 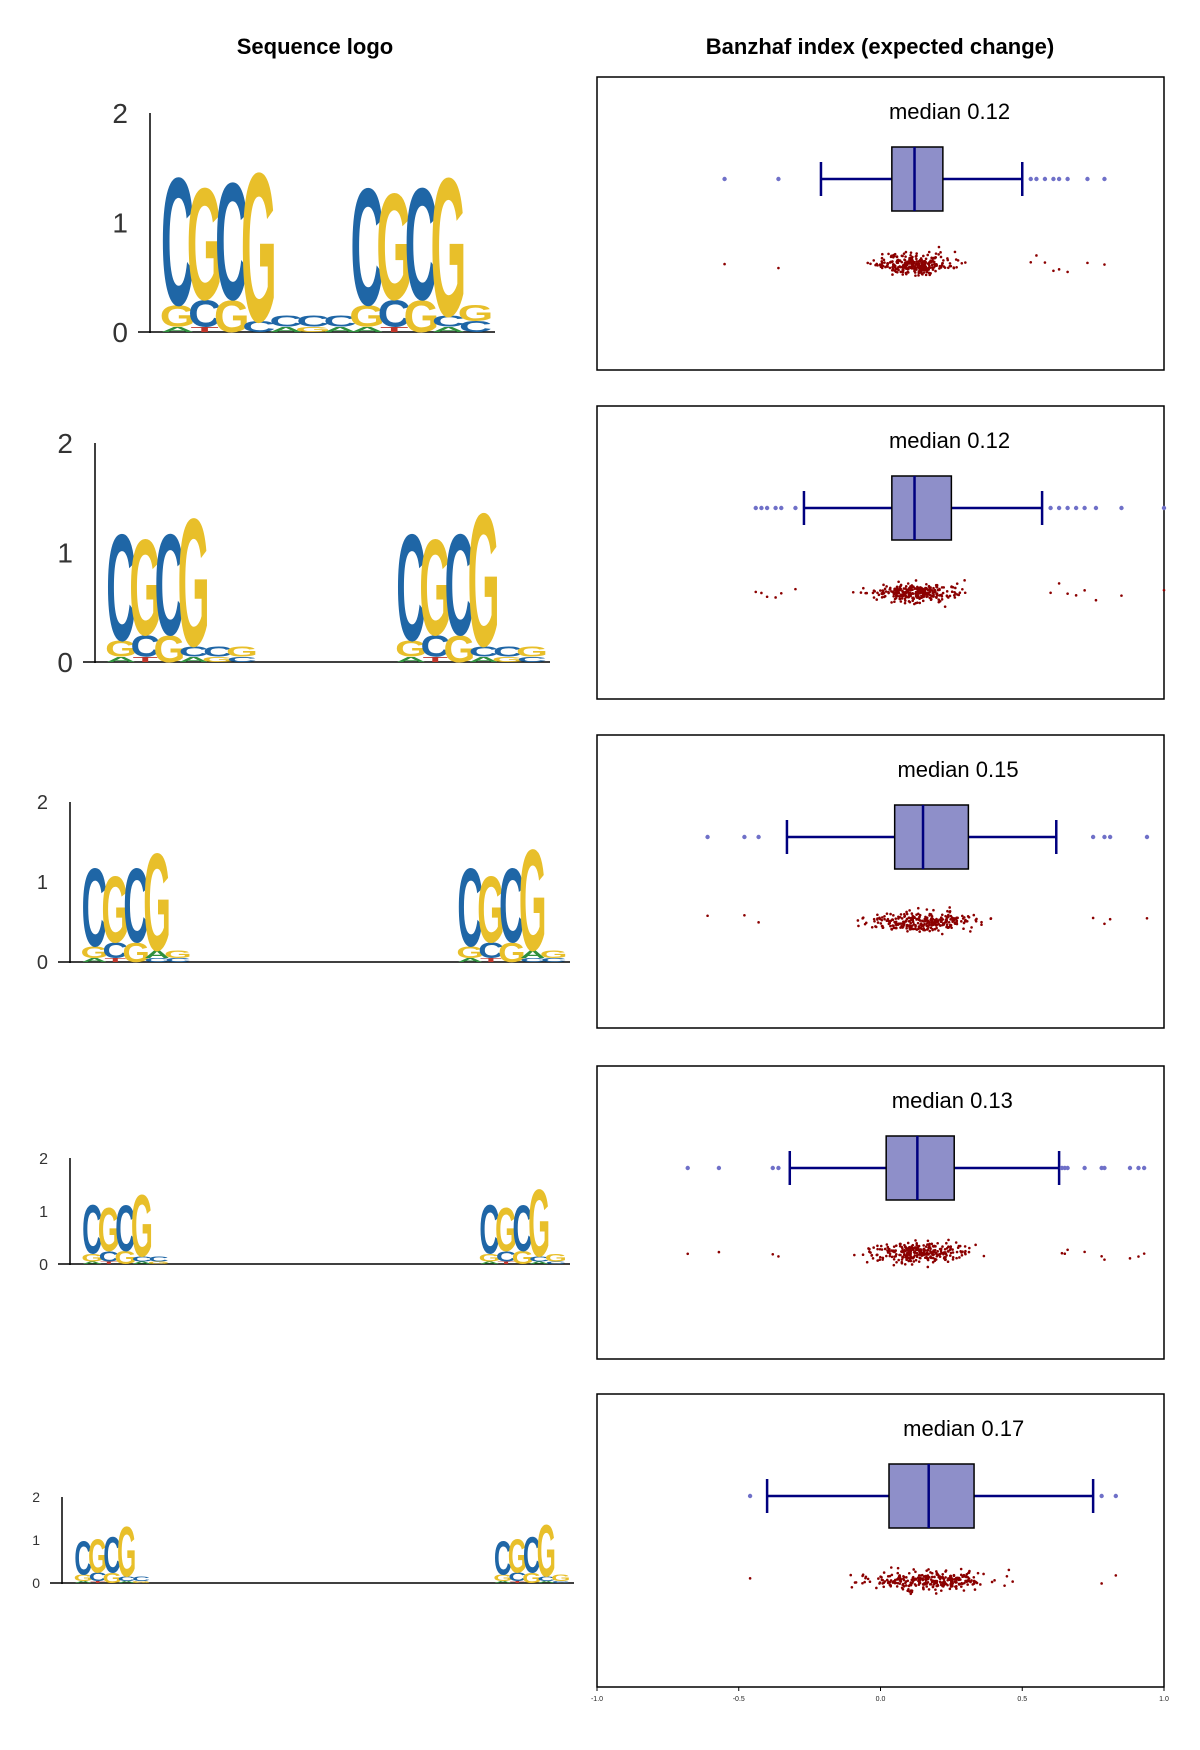 What do you see at coordinates (42, 883) in the screenshot?
I see `logo-y-tick-label: 1` at bounding box center [42, 883].